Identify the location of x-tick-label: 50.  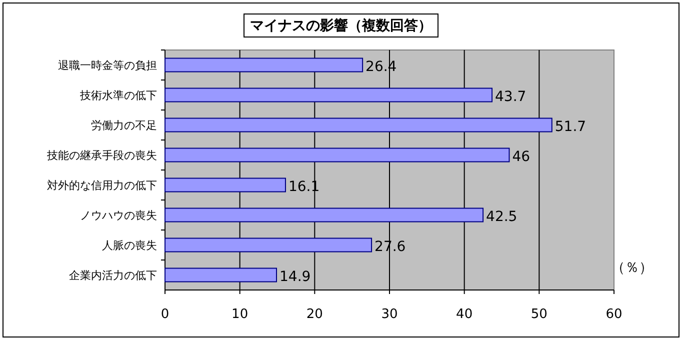
(539, 314).